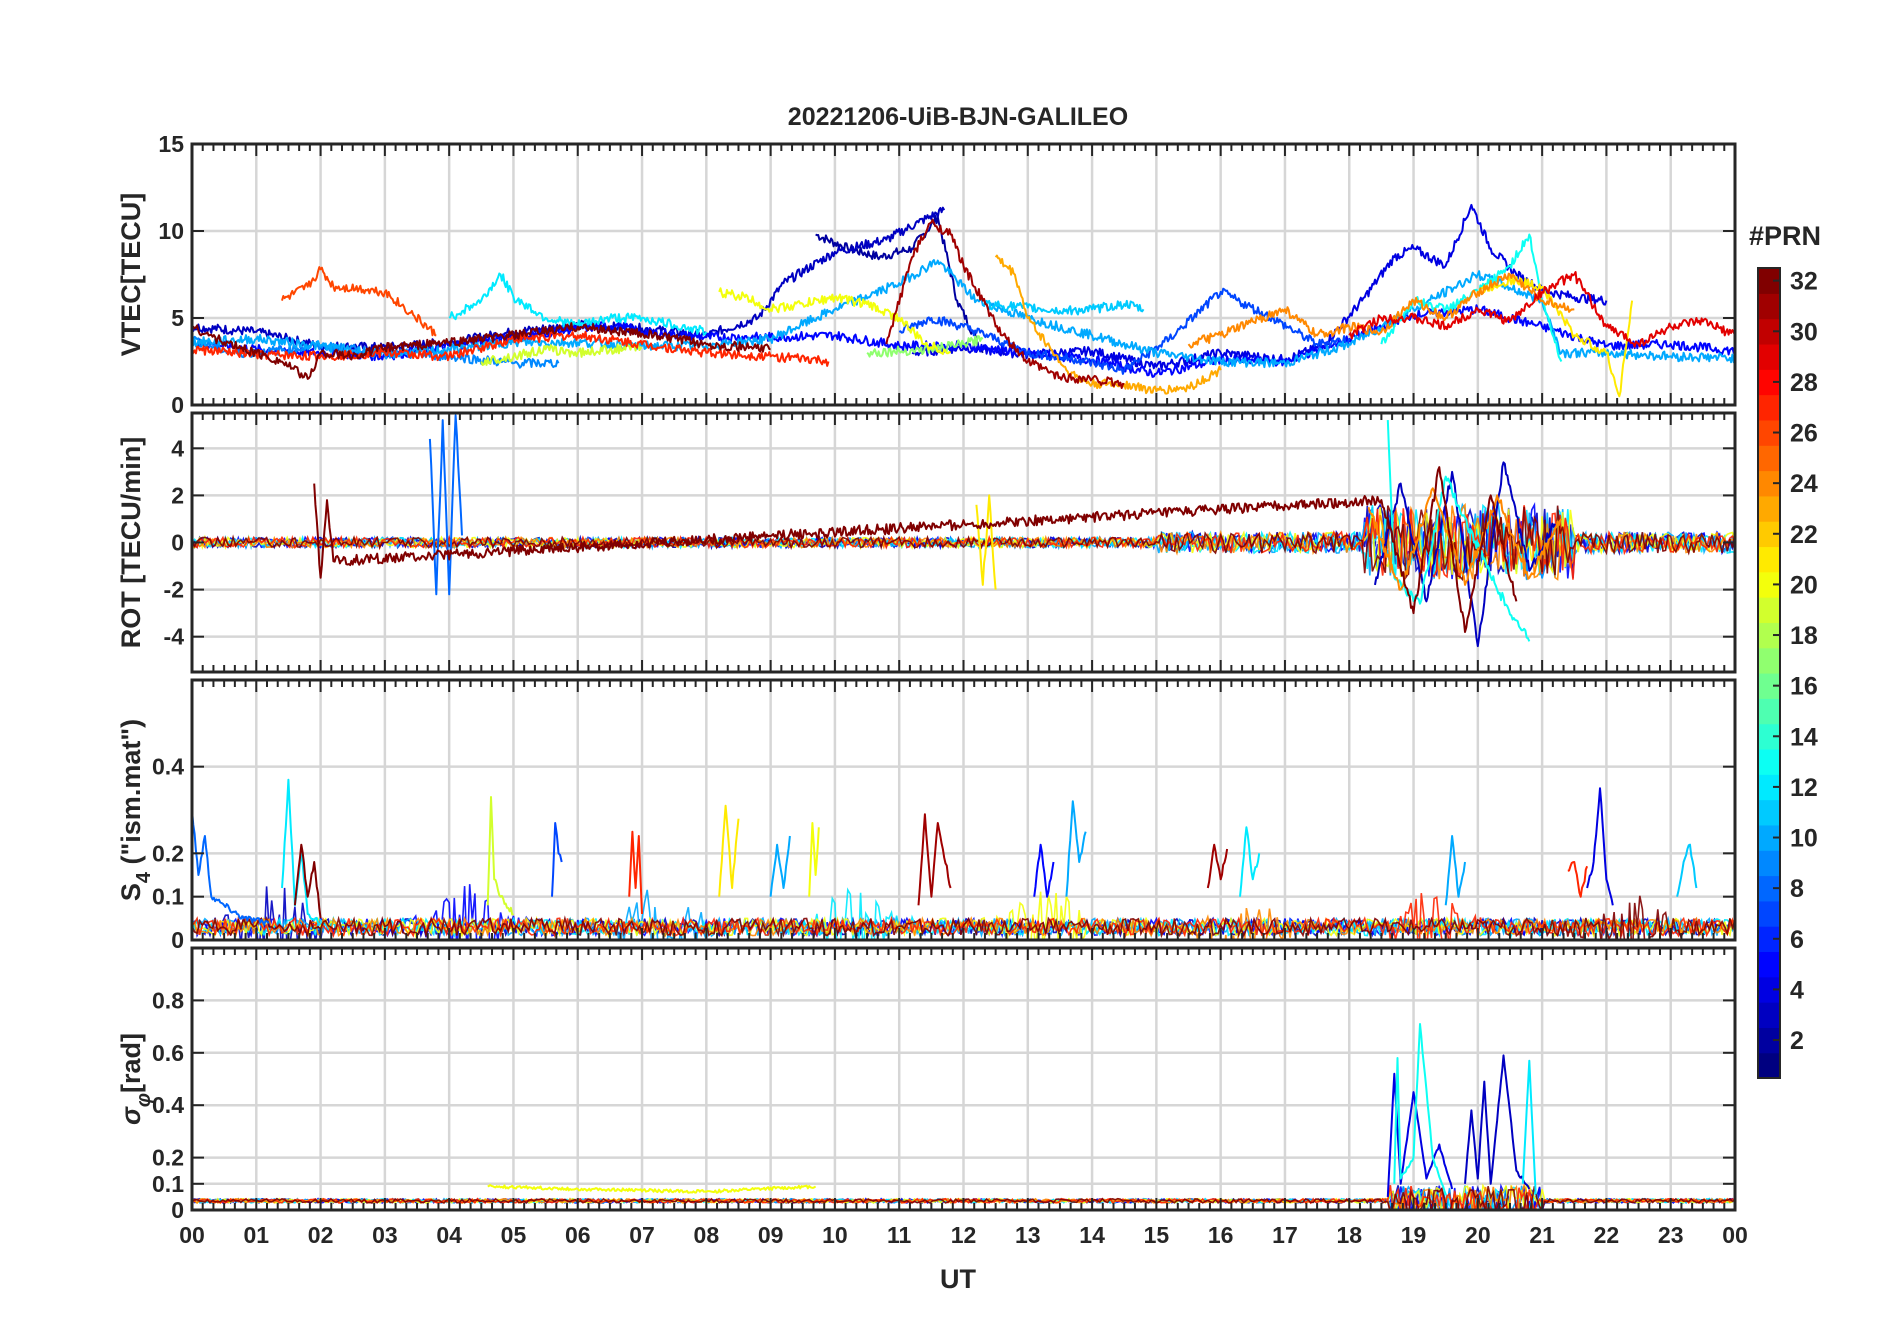  What do you see at coordinates (1804, 383) in the screenshot?
I see `colorbar-tick-label: 28` at bounding box center [1804, 383].